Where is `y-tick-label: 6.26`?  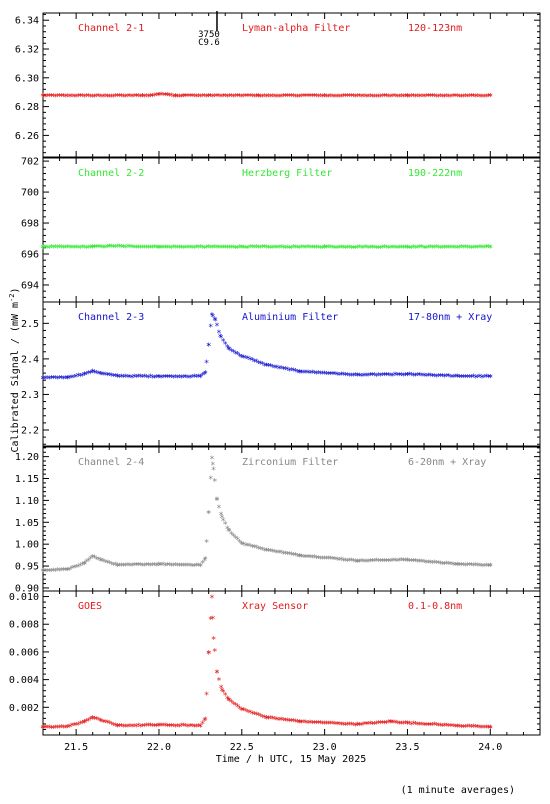
y-tick-label: 6.26 is located at coordinates (27, 136).